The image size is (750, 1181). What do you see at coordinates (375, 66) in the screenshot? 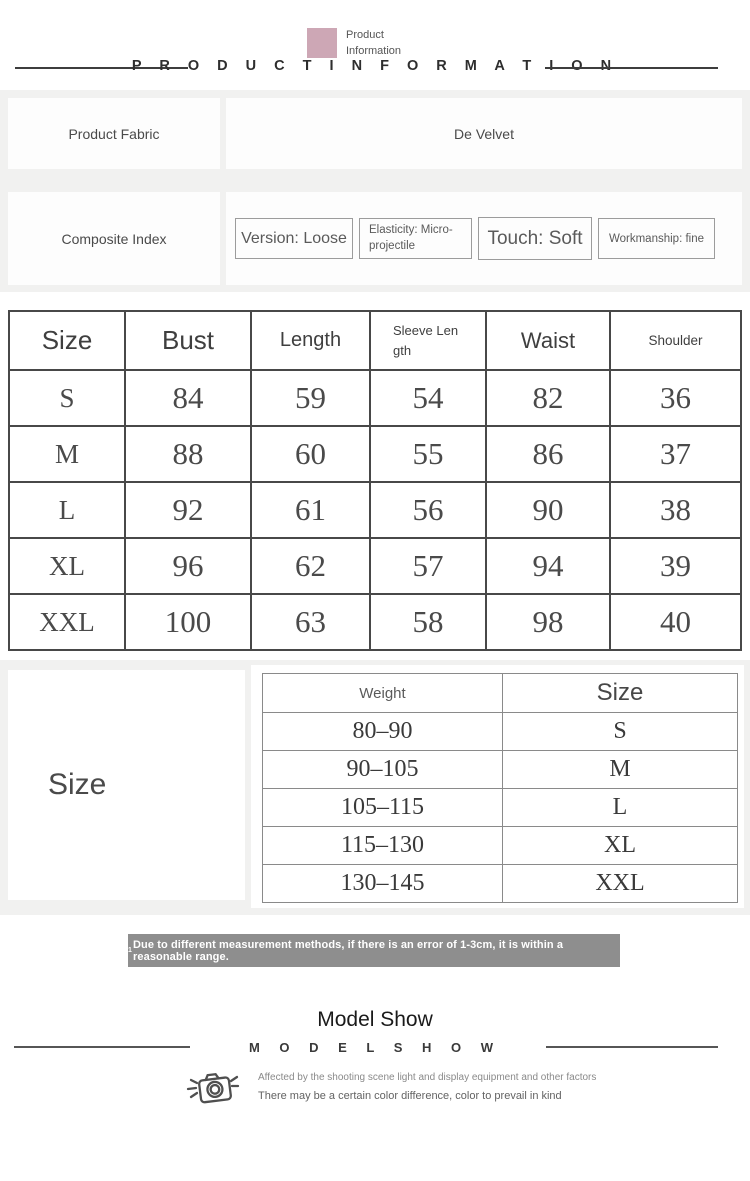
I see `page-title: P R O D U C T I N F O R M A T I O N` at bounding box center [375, 66].